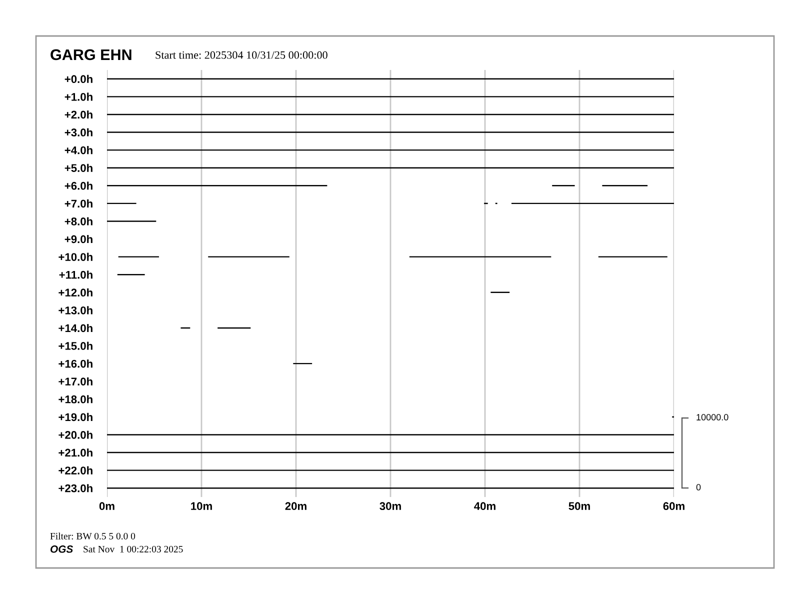 The width and height of the screenshot is (792, 612). I want to click on text: 10000.0, so click(712, 417).